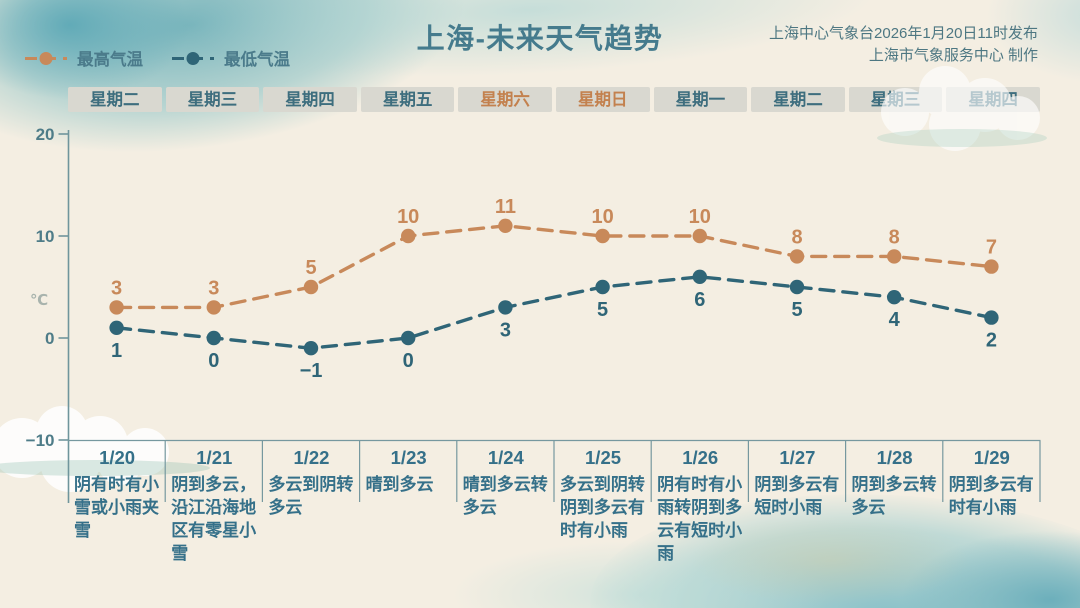  I want to click on weekday-tab-5: 星期六, so click(505, 99).